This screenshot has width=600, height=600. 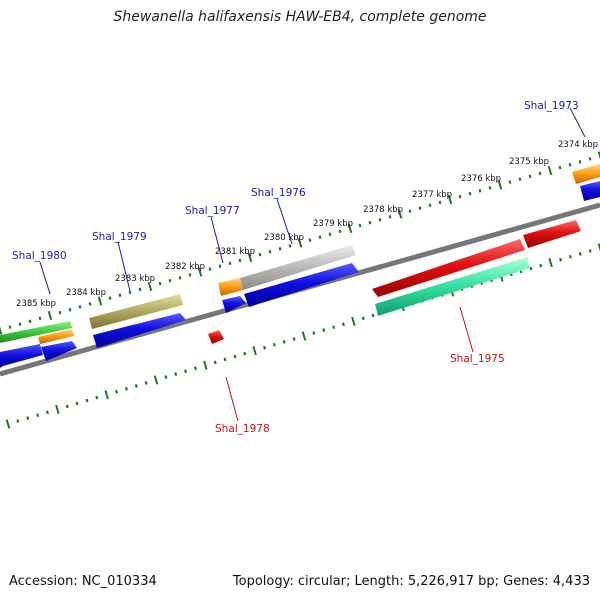 What do you see at coordinates (39, 256) in the screenshot?
I see `gene-label-shal-1980: Shal_1980` at bounding box center [39, 256].